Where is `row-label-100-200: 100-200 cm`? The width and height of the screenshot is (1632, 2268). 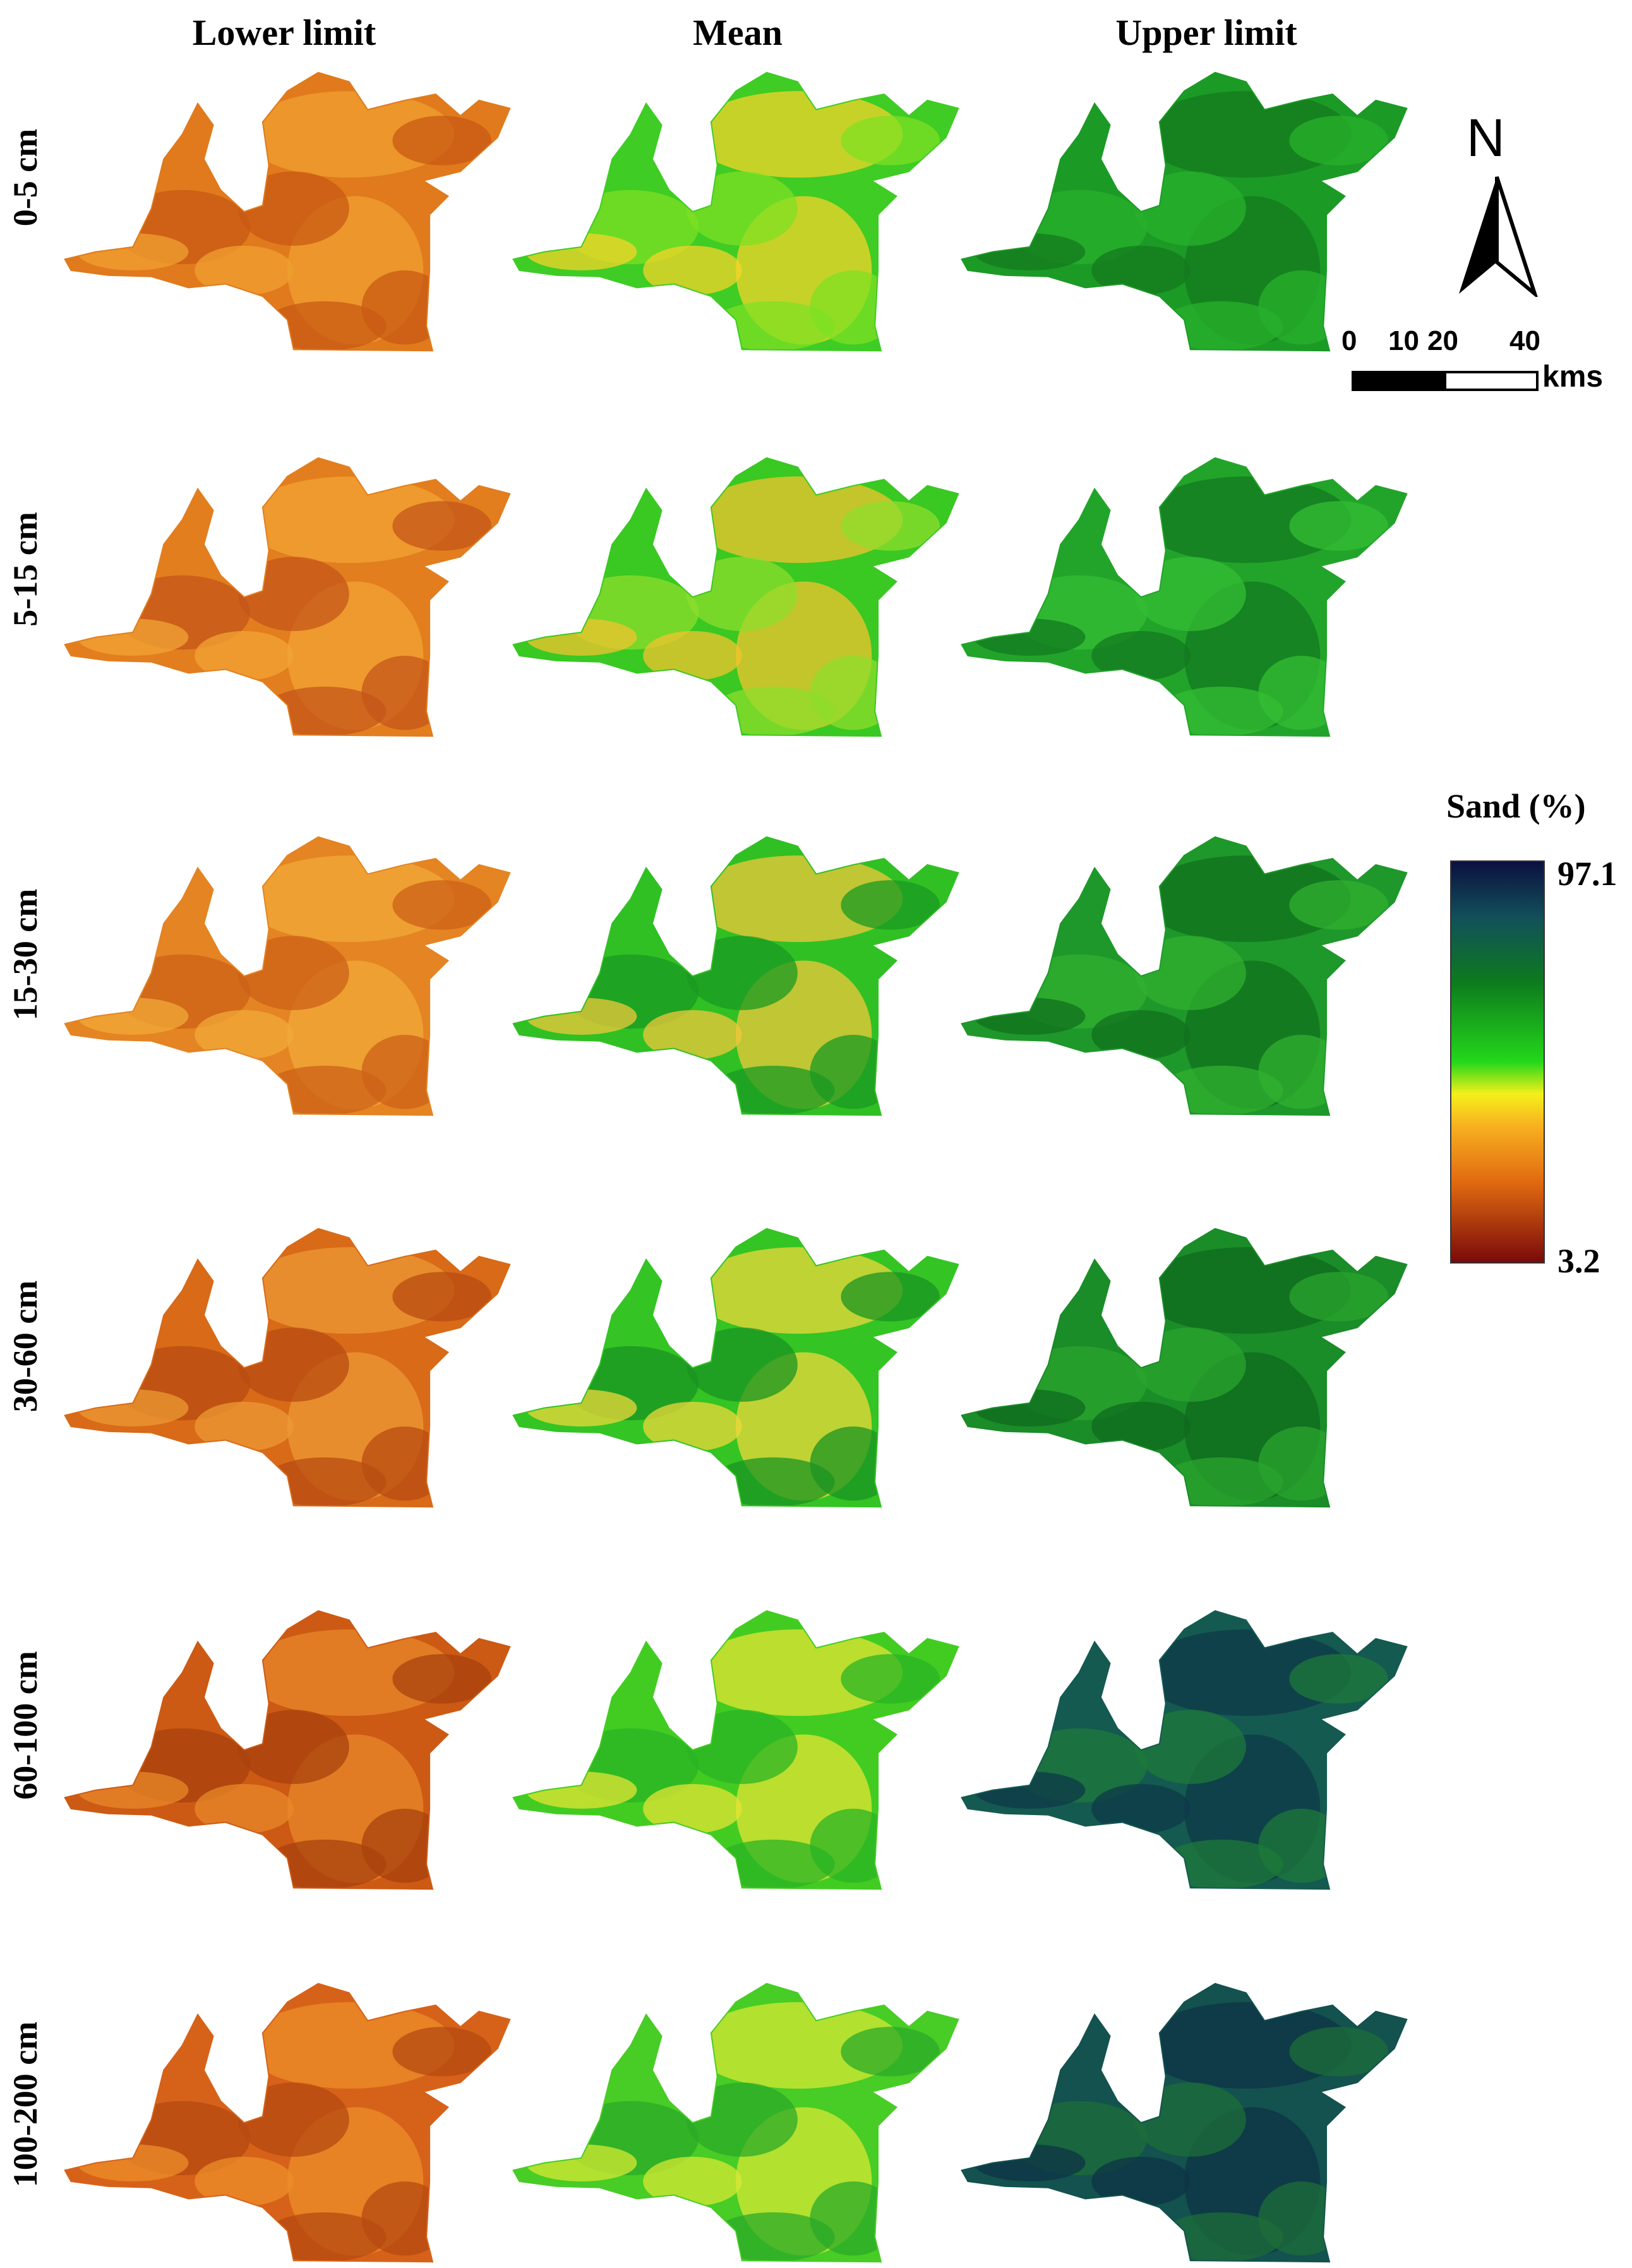
row-label-100-200: 100-200 cm is located at coordinates (25, 2104).